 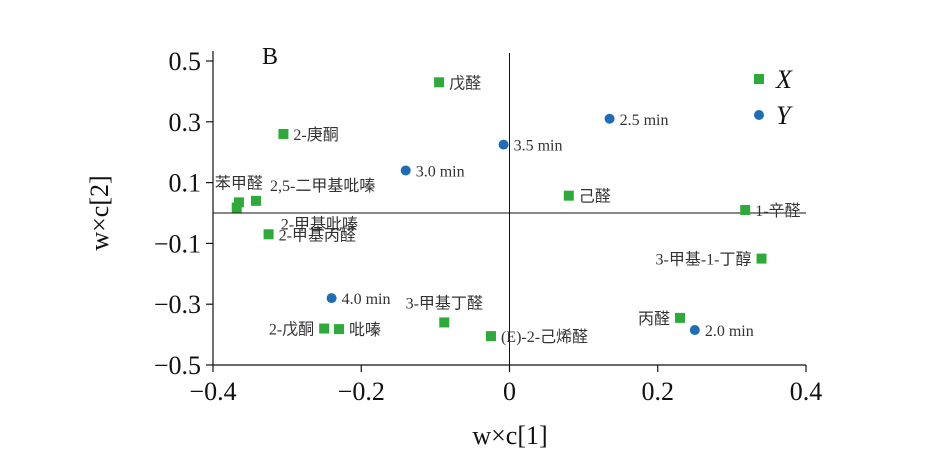 I want to click on x-tick-label: 0, so click(x=509, y=391).